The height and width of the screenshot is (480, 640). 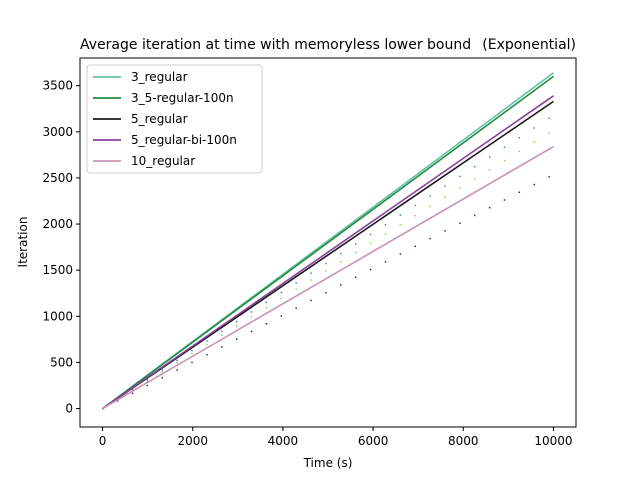 I want to click on y-tick-label: 3000, so click(x=57, y=132).